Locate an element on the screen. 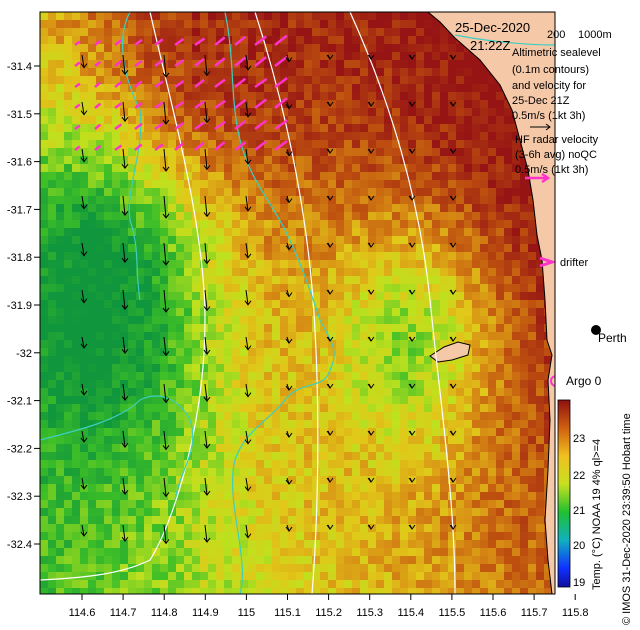 Image resolution: width=640 pixels, height=630 pixels. header-time: 21:22Z is located at coordinates (490, 45).